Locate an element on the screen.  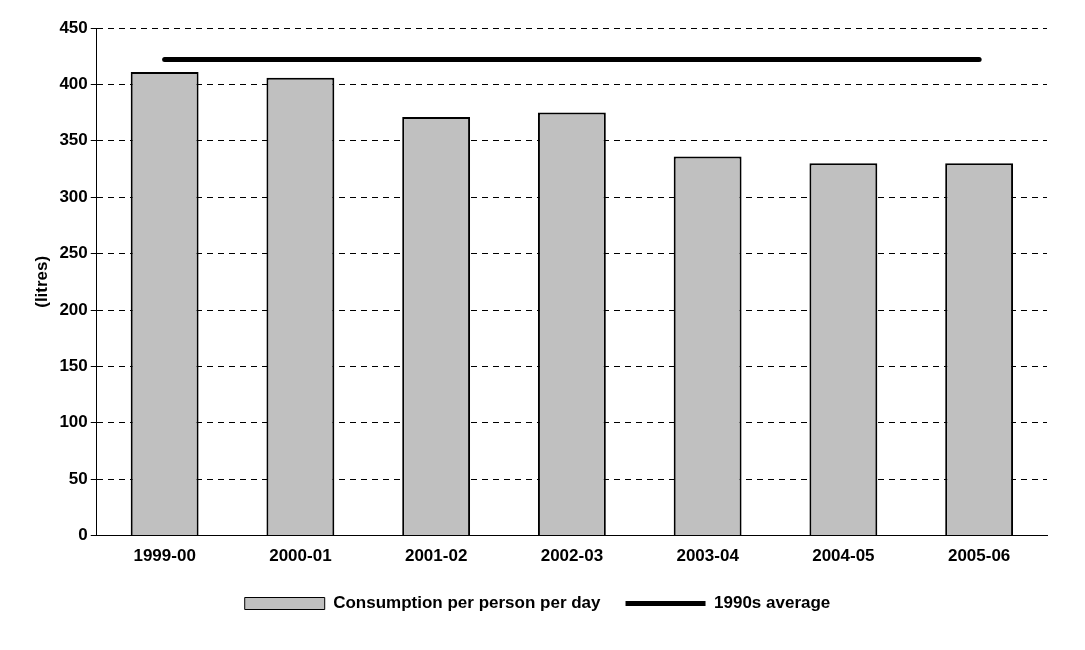
x-tick-label: 2000-01 is located at coordinates (300, 556).